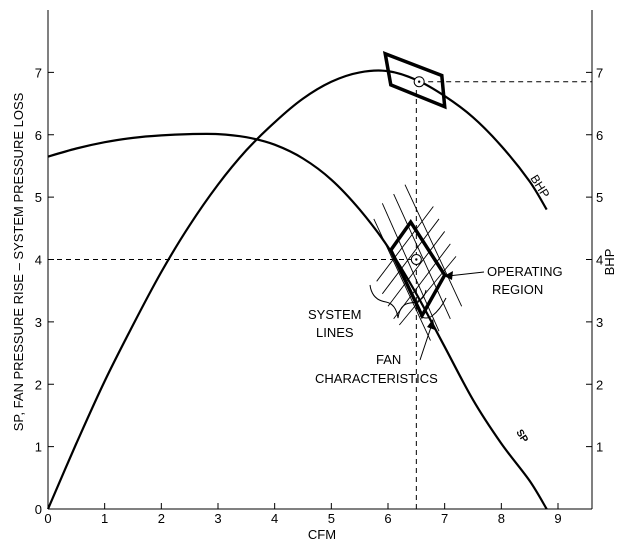 The image size is (632, 544). What do you see at coordinates (448, 275) in the screenshot?
I see `operating-region-arrowhead` at bounding box center [448, 275].